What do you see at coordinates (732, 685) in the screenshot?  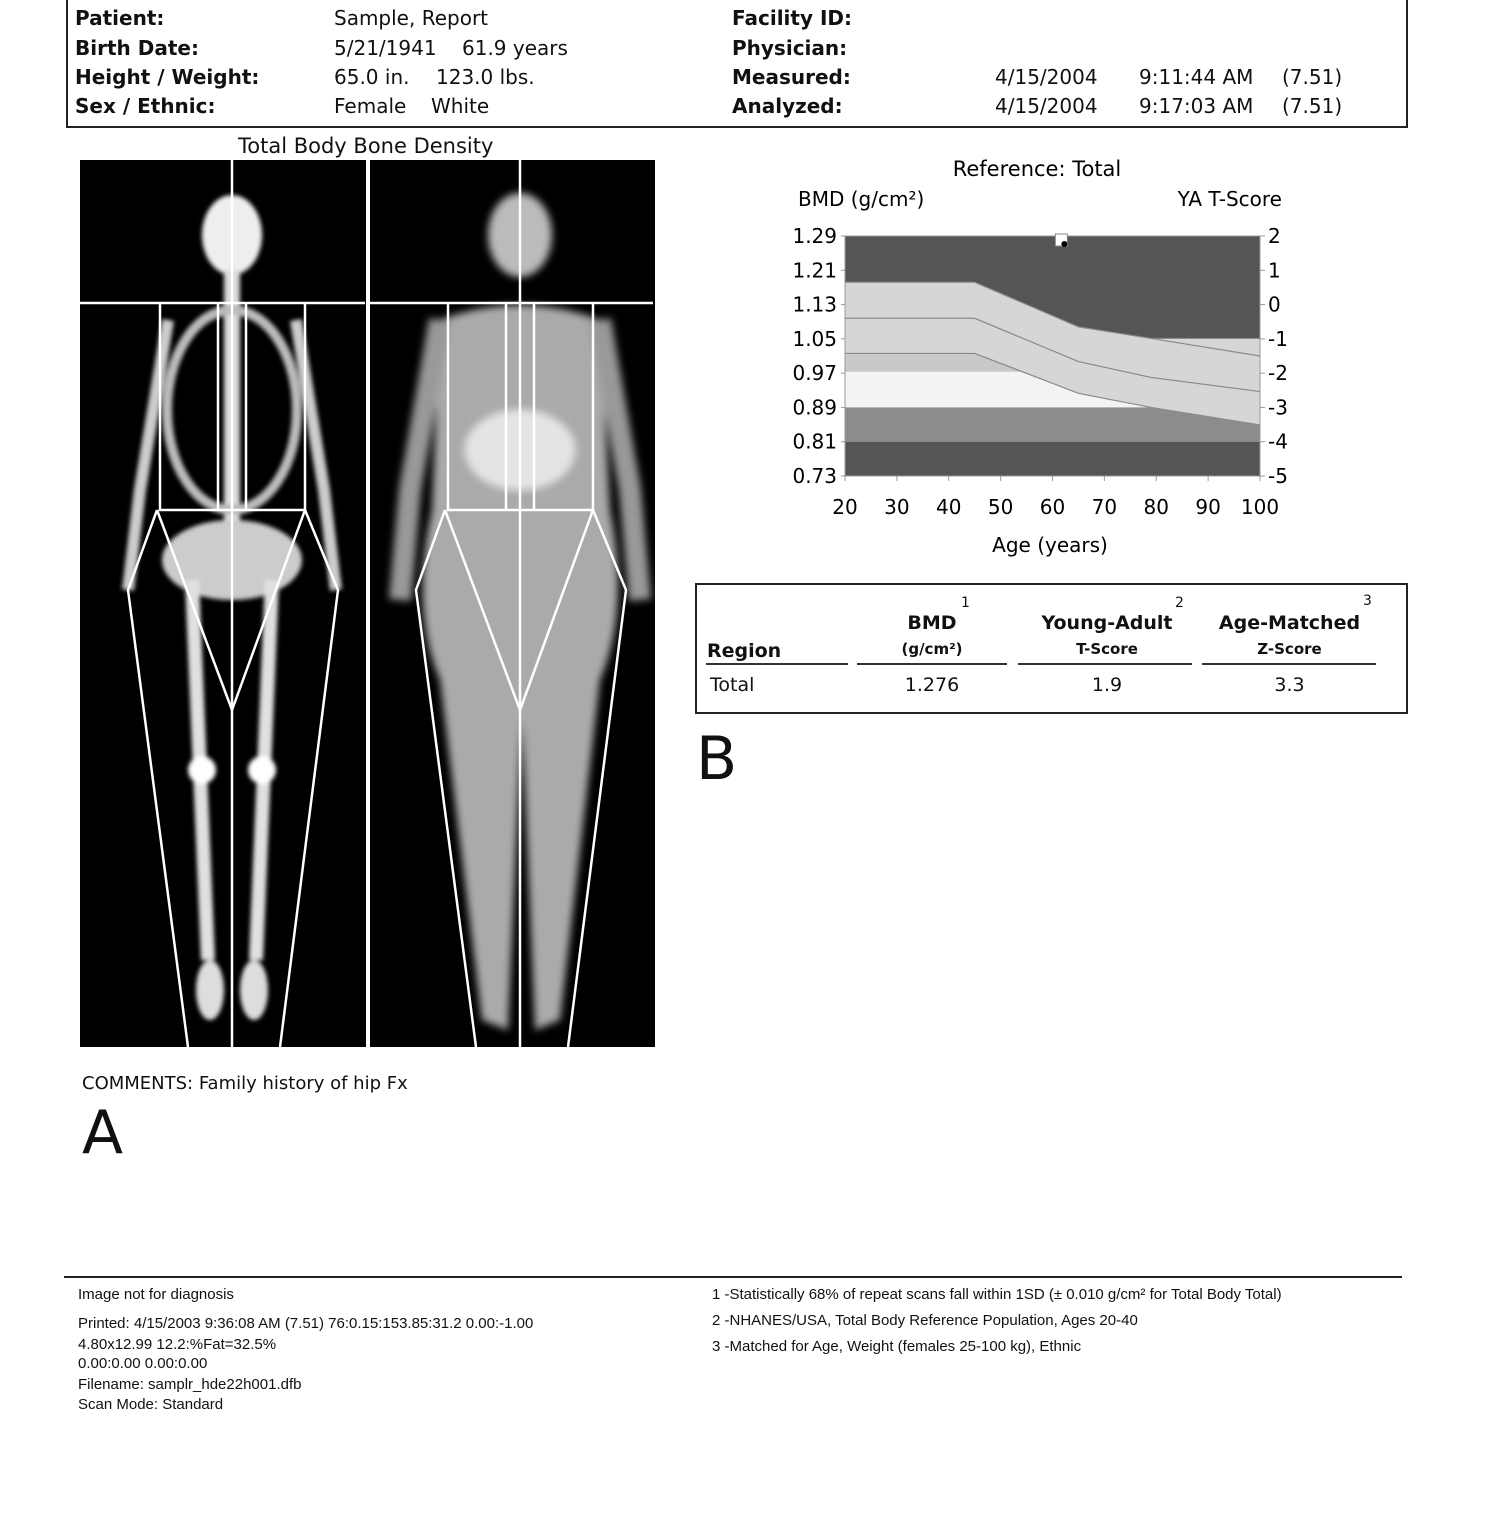 I see `cell-region: Total` at bounding box center [732, 685].